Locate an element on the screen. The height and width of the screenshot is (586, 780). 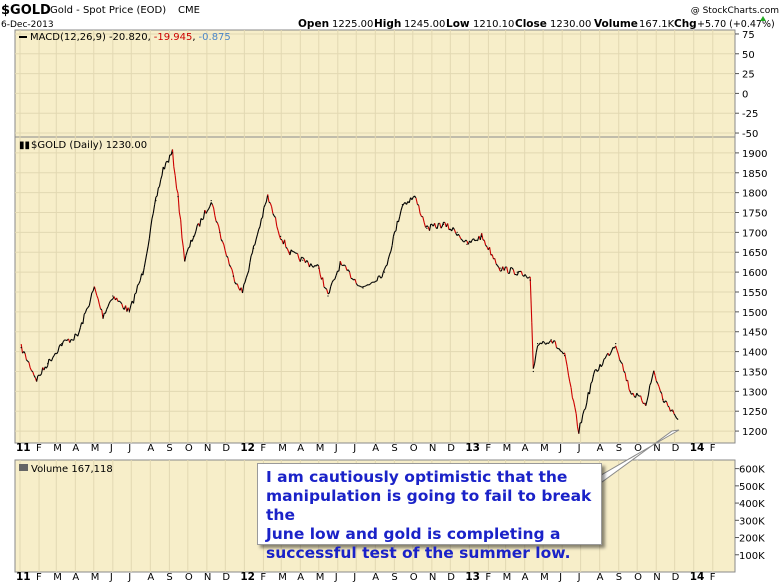
macd-y-tick-label: -50 is located at coordinates (750, 134).